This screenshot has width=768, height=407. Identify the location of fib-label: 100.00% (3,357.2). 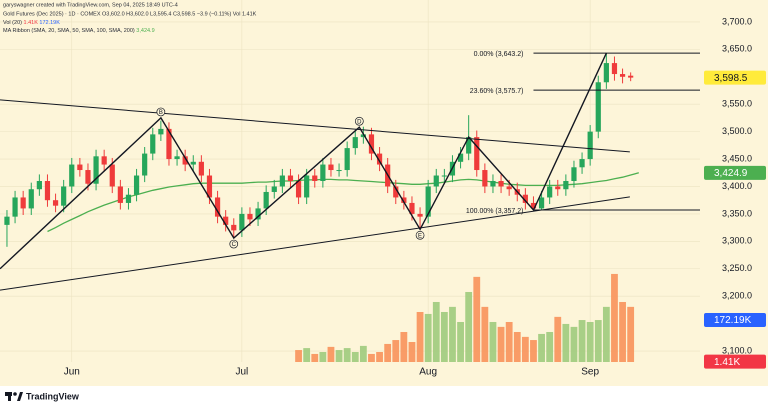
(495, 211).